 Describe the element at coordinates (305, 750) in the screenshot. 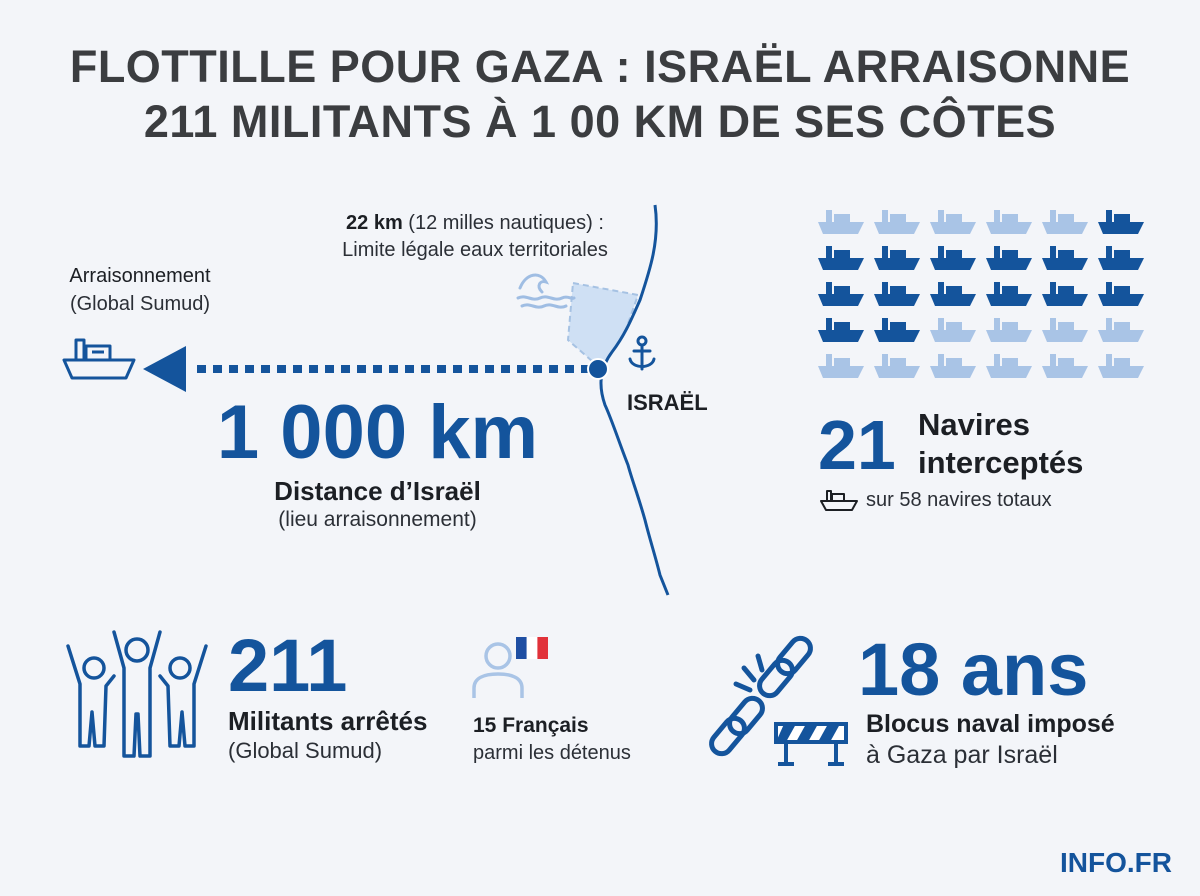

I see `militants-sub: (Global Sumud)` at that location.